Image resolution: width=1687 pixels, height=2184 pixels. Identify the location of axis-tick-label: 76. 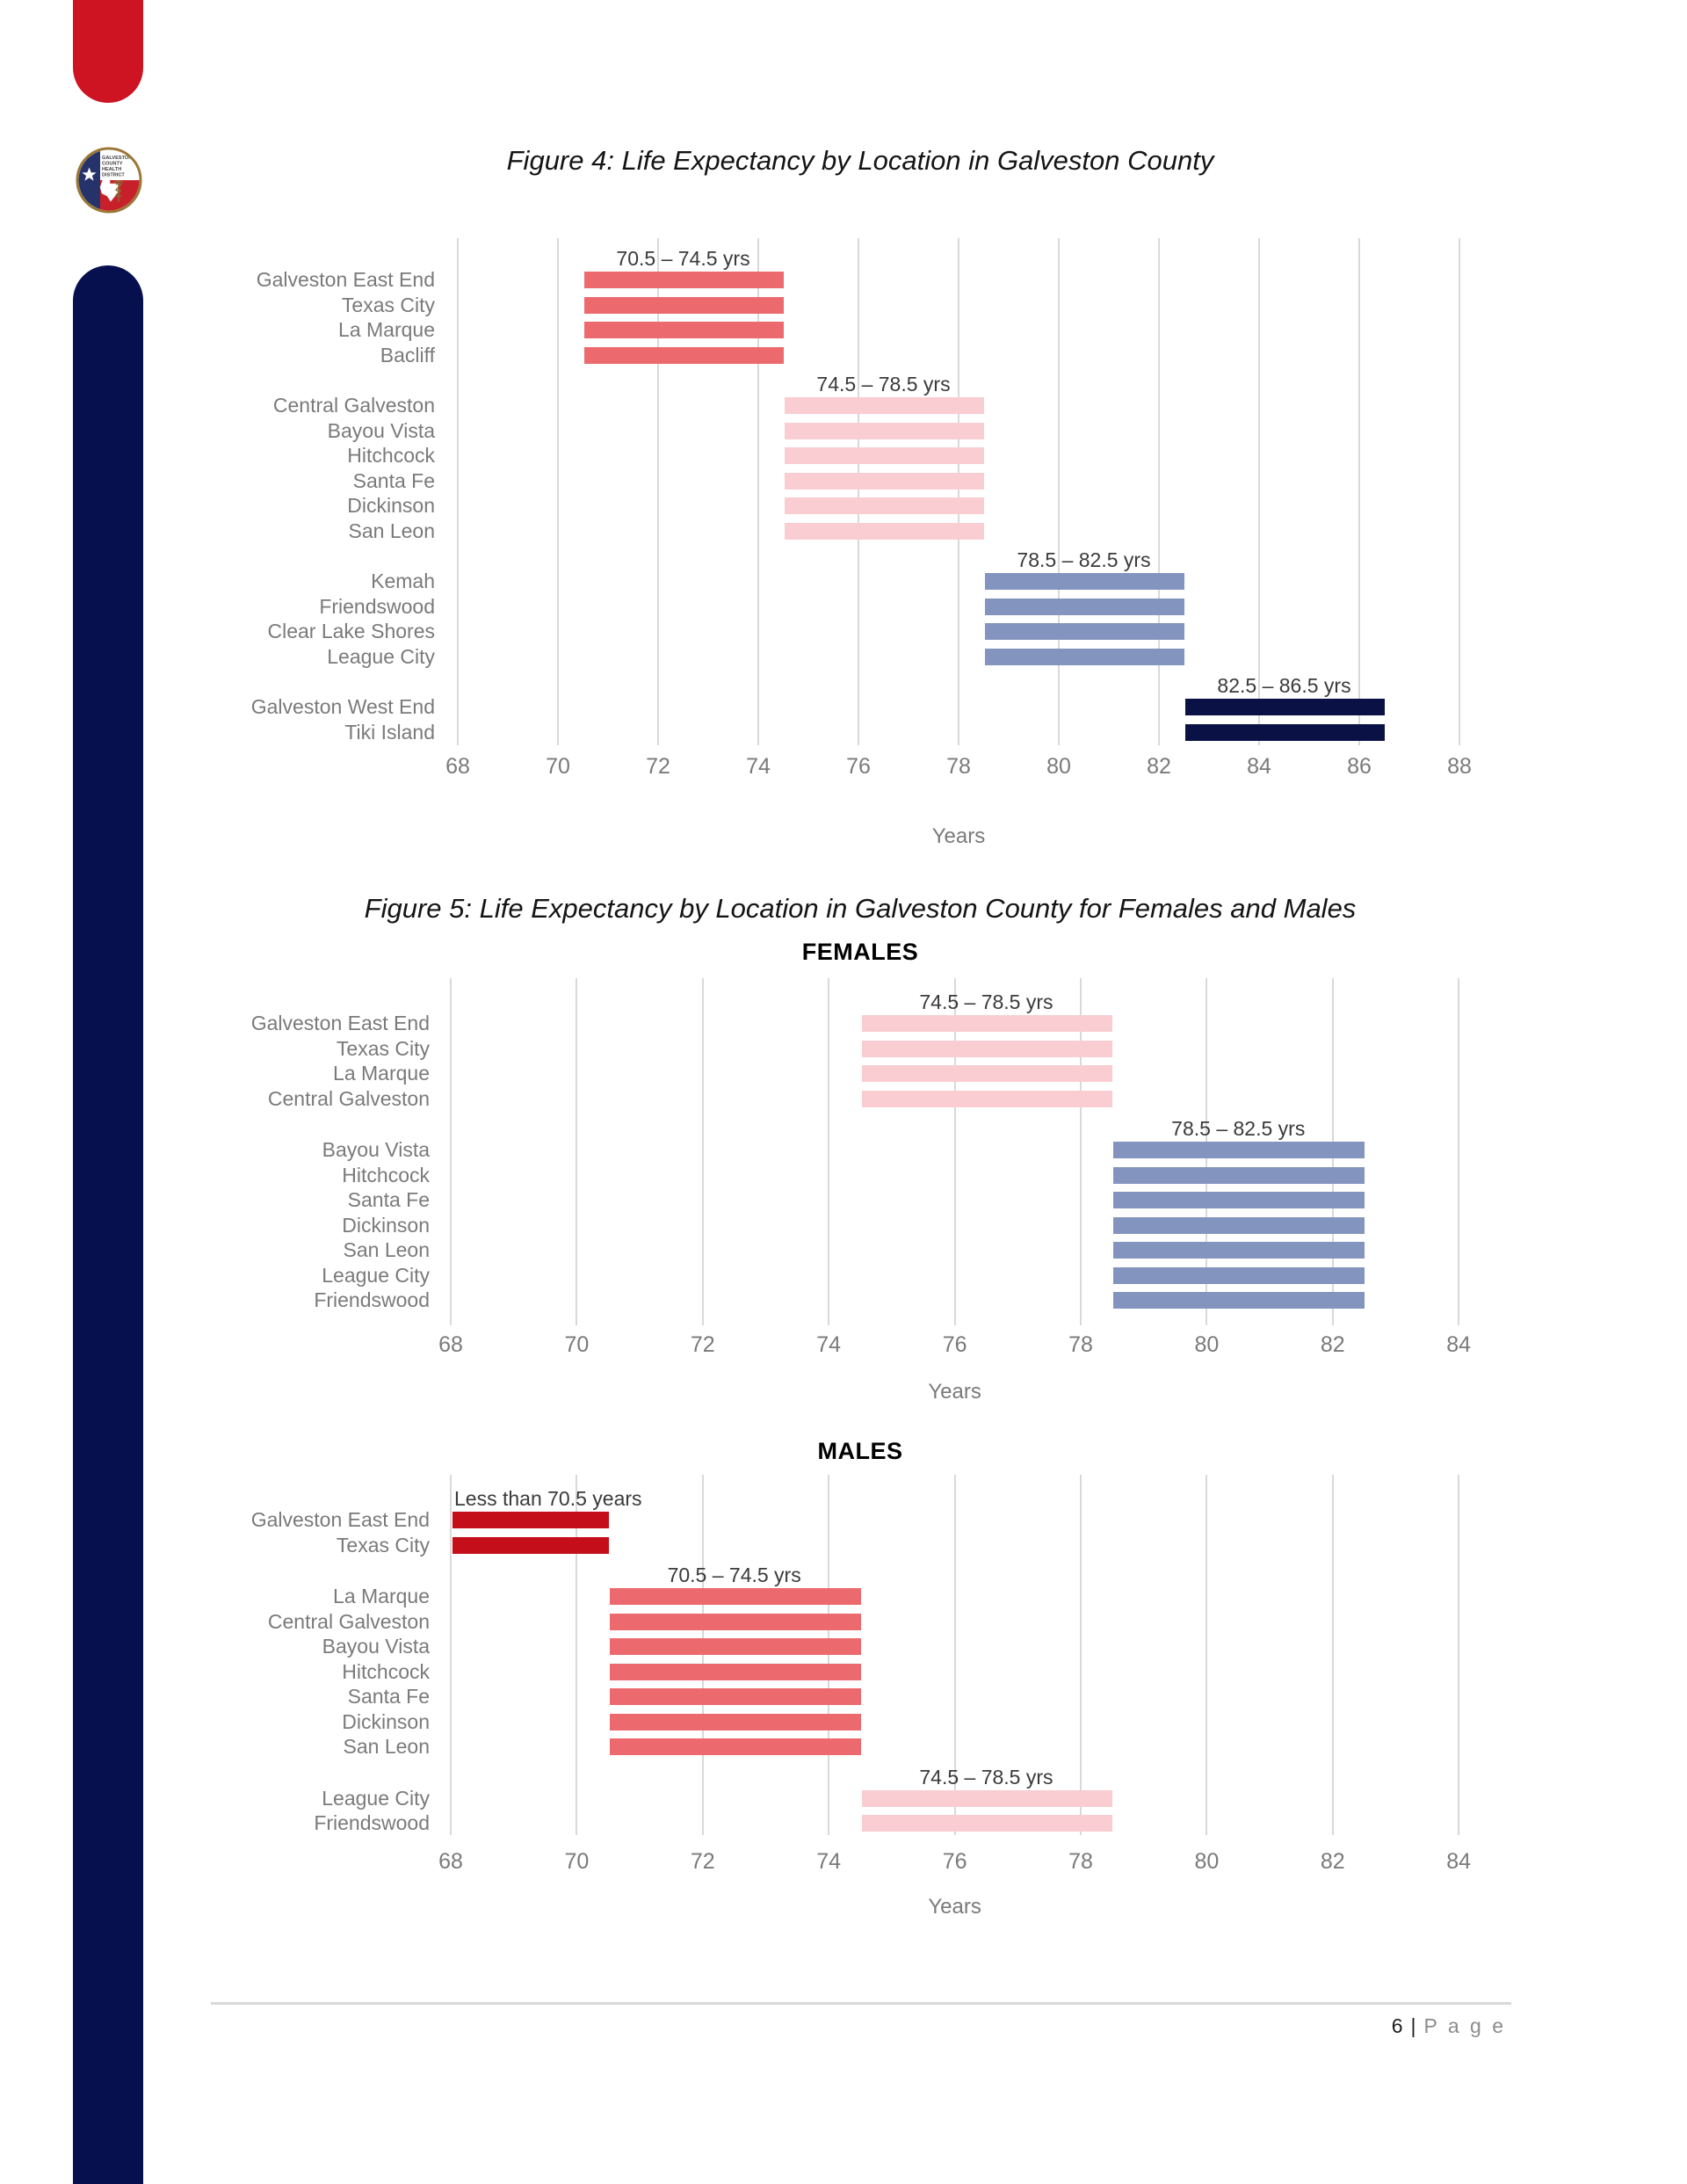
(954, 1344).